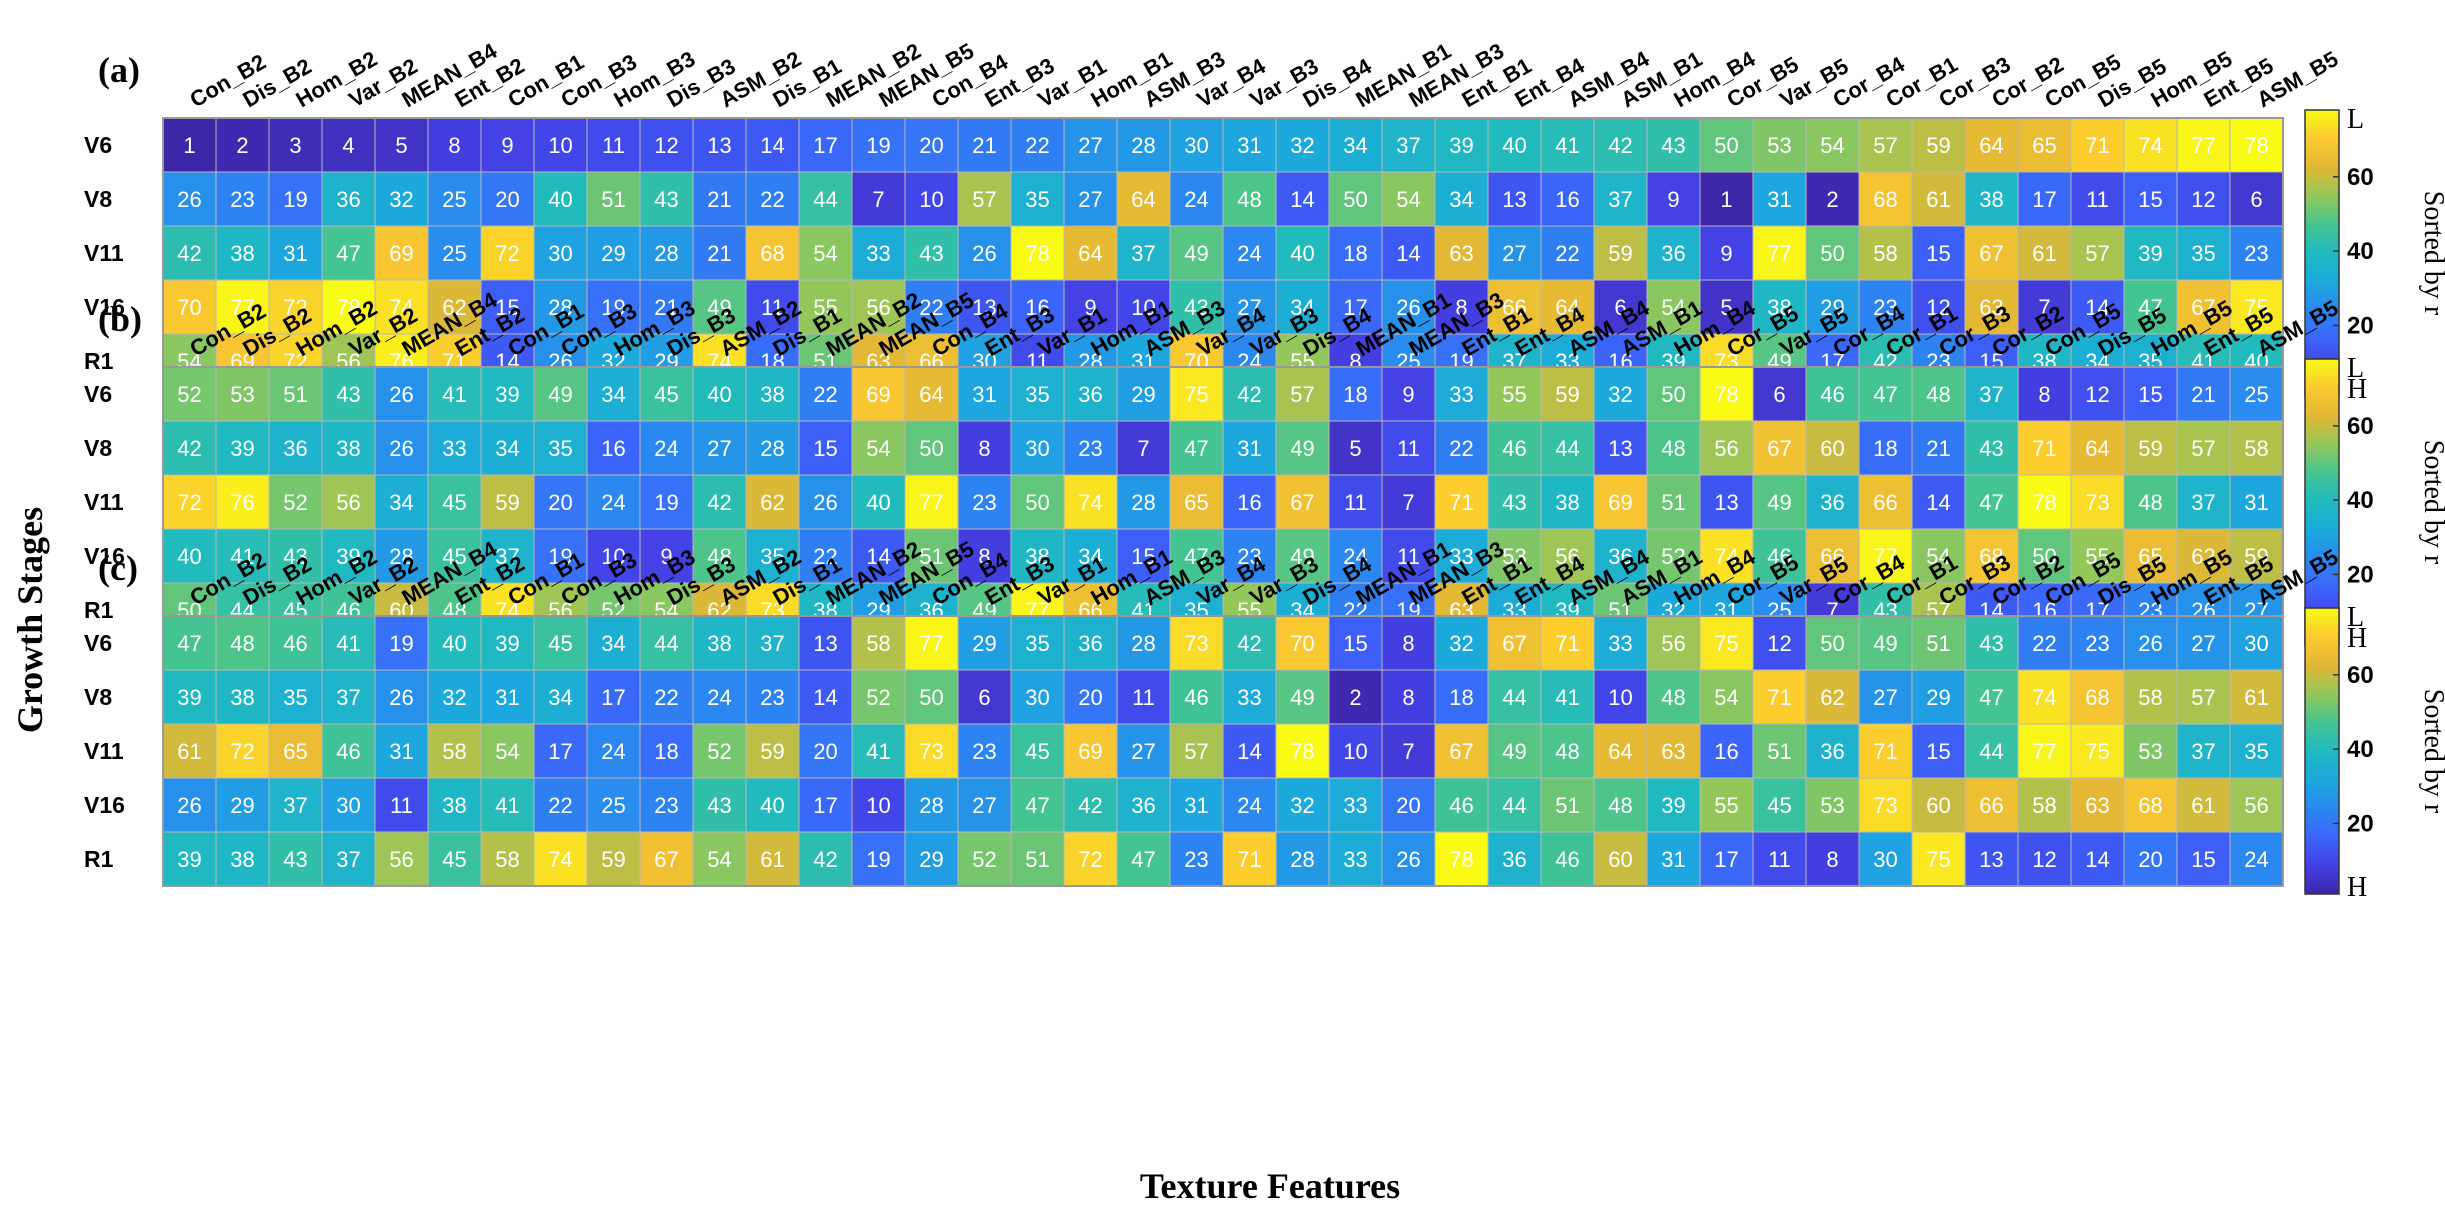 The height and width of the screenshot is (1222, 2445). What do you see at coordinates (242, 502) in the screenshot?
I see `cell-value: 76` at bounding box center [242, 502].